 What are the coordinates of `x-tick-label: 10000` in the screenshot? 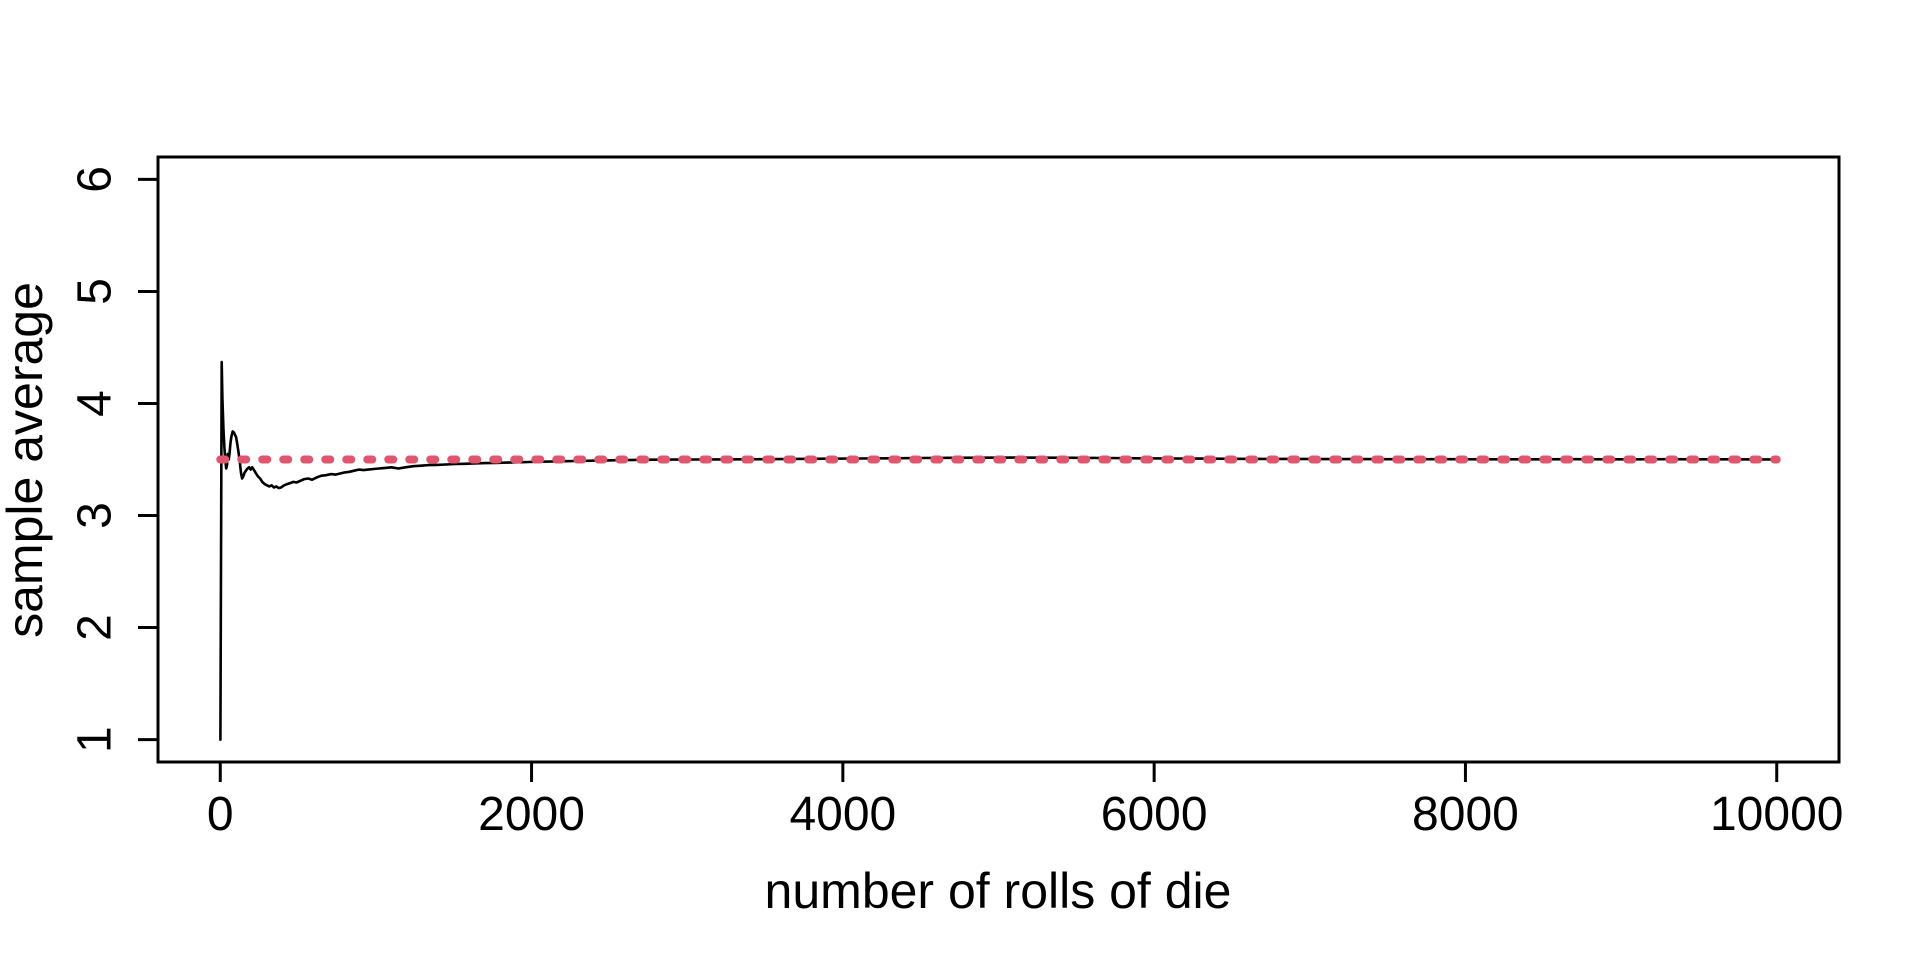 It's located at (1776, 814).